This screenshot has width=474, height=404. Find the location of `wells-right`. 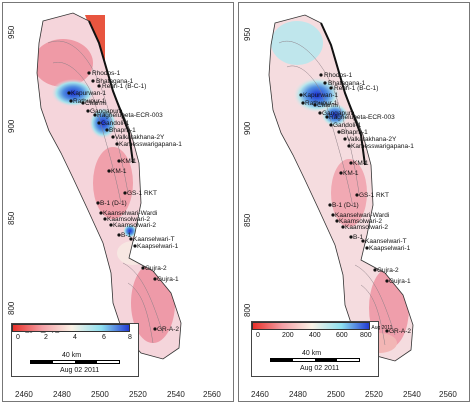

wells-right is located at coordinates (344, 203).